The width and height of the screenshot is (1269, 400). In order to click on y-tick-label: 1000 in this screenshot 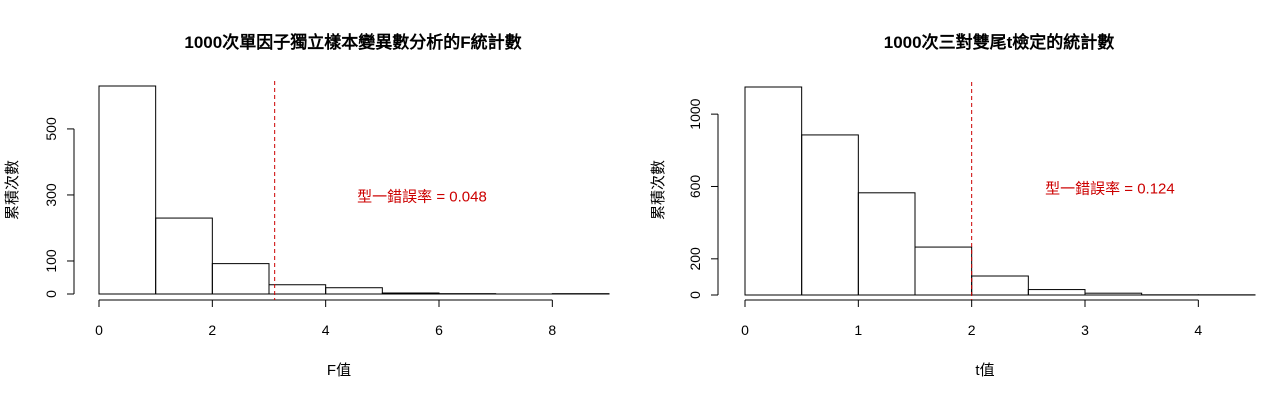, I will do `click(695, 113)`.